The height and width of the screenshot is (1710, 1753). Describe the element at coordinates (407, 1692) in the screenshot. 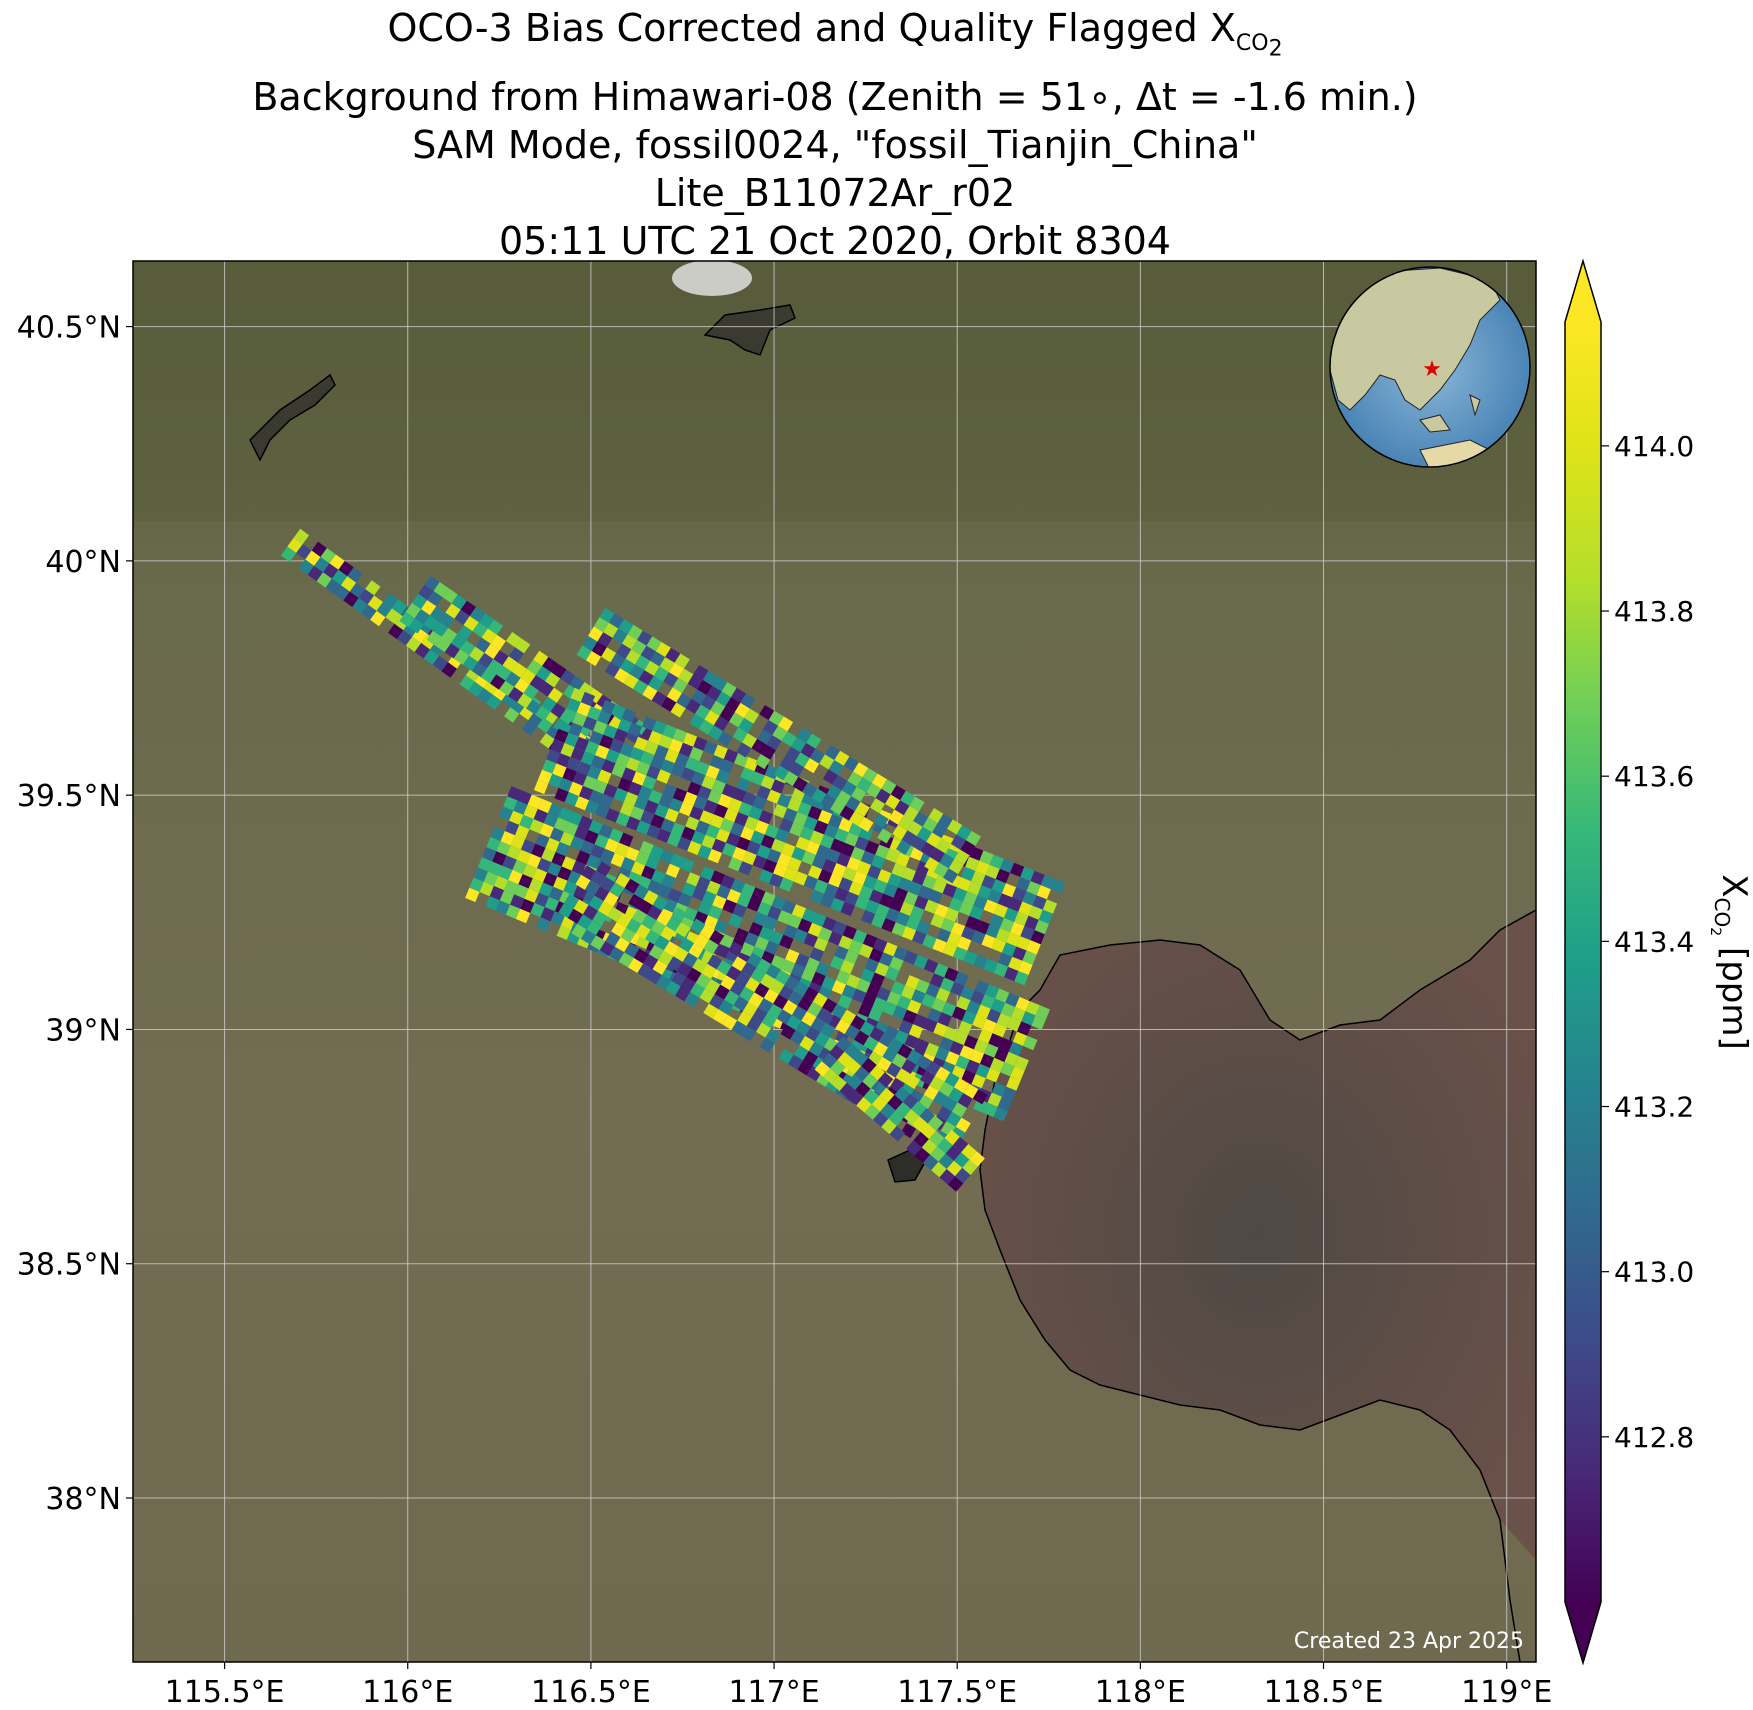

I see `x-tick-label: 116°E` at that location.